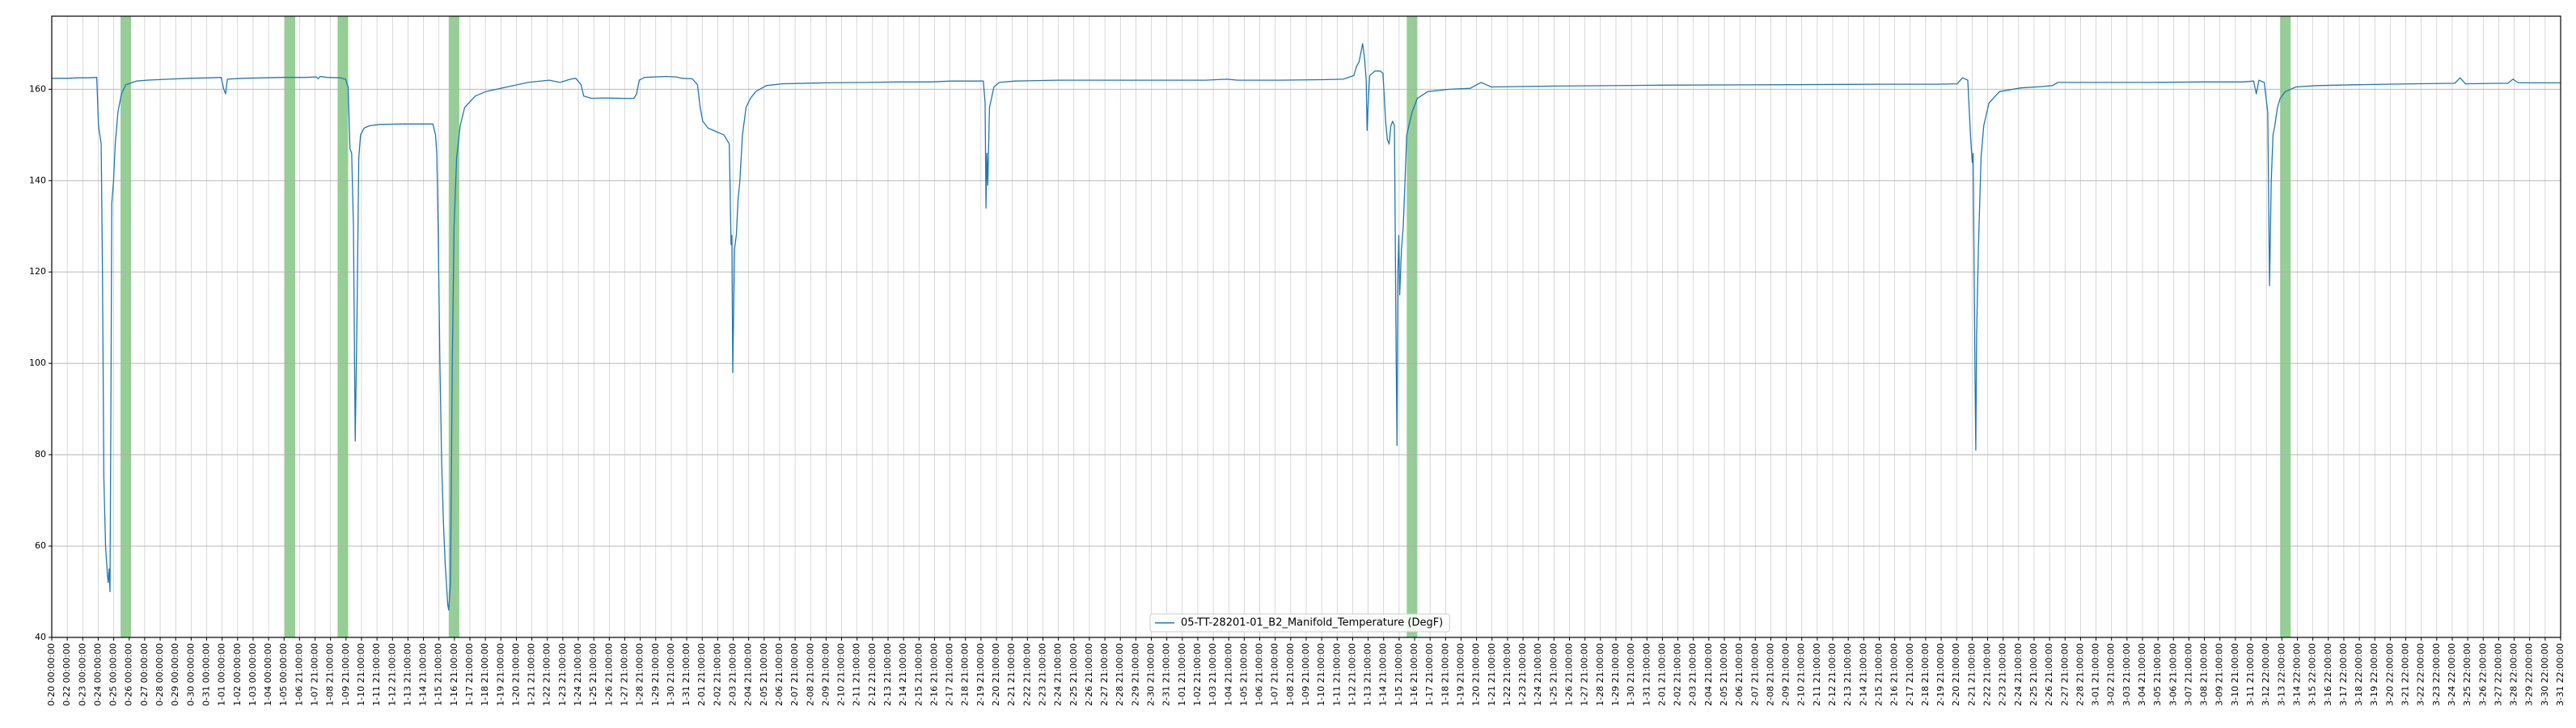 This screenshot has height=728, width=2576. I want to click on x-tick-label: 2-09 21:00:00, so click(1786, 674).